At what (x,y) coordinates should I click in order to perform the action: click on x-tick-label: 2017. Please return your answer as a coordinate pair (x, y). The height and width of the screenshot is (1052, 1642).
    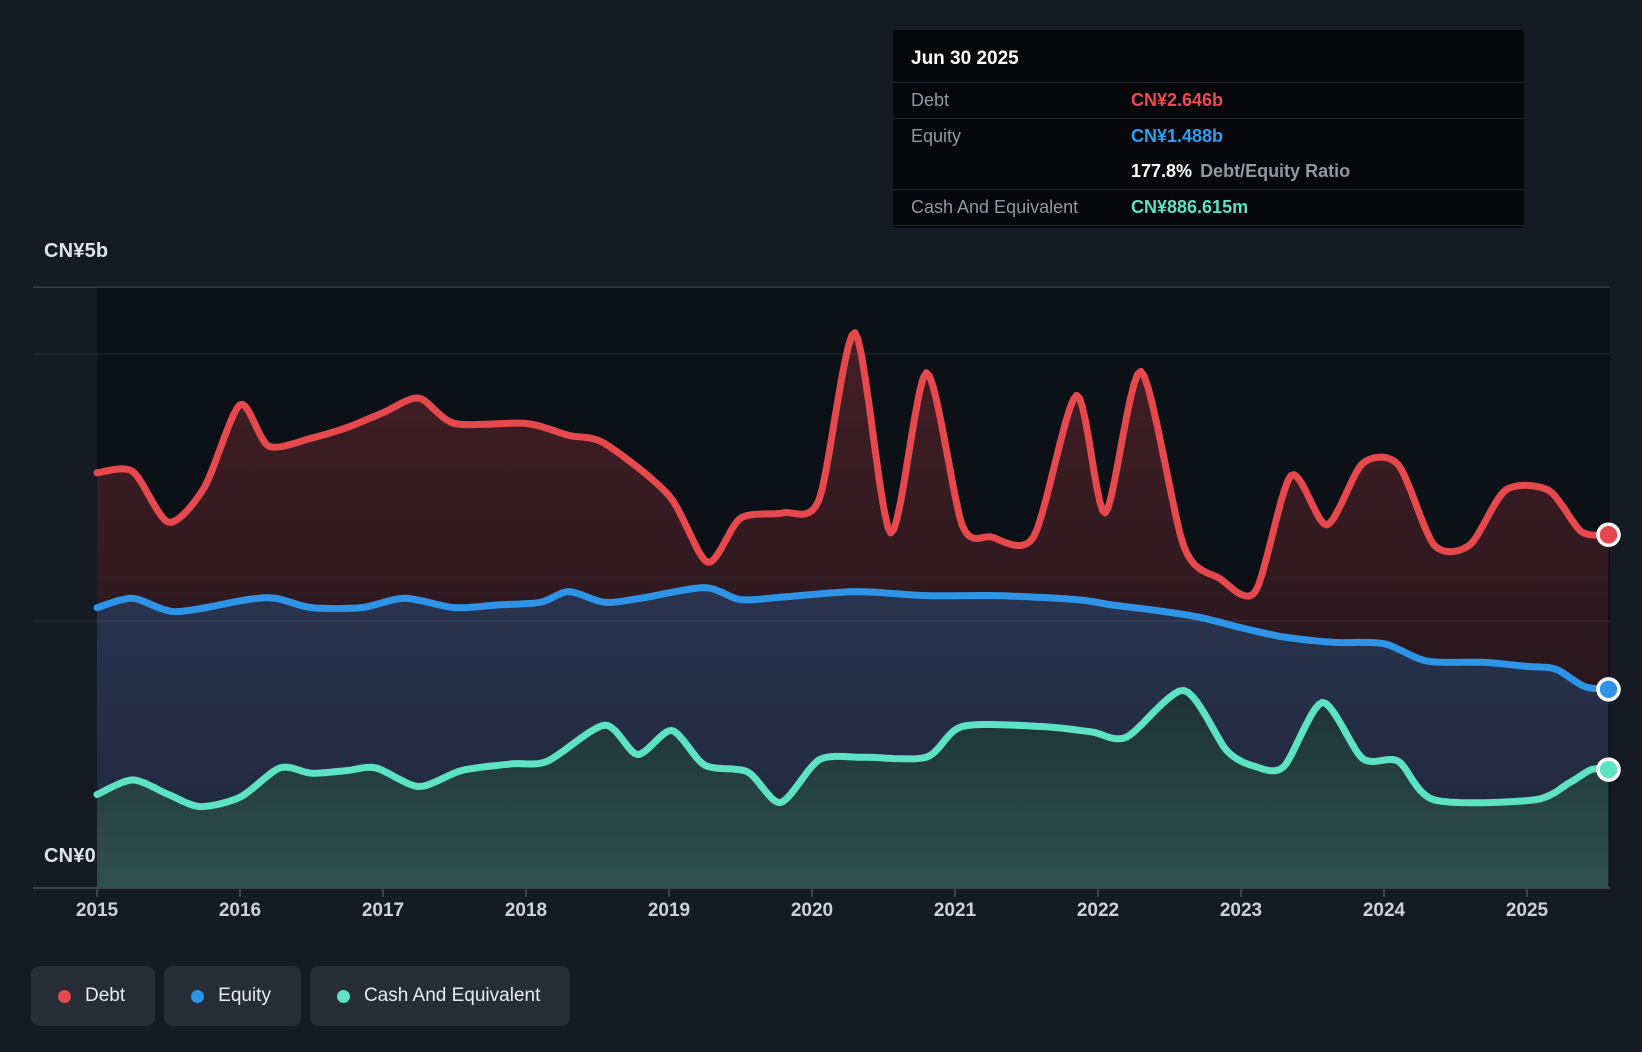
    Looking at the image, I should click on (383, 910).